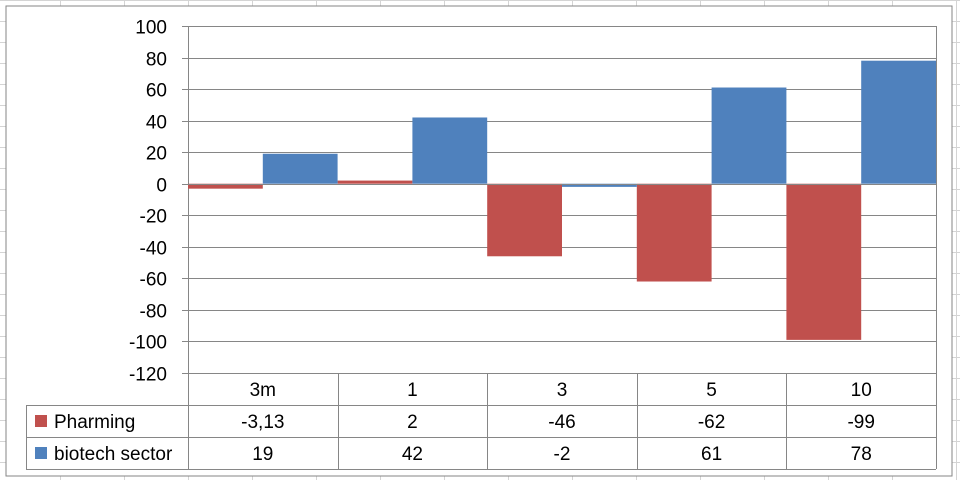 The image size is (960, 480). What do you see at coordinates (711, 422) in the screenshot?
I see `table-cell-value: -62` at bounding box center [711, 422].